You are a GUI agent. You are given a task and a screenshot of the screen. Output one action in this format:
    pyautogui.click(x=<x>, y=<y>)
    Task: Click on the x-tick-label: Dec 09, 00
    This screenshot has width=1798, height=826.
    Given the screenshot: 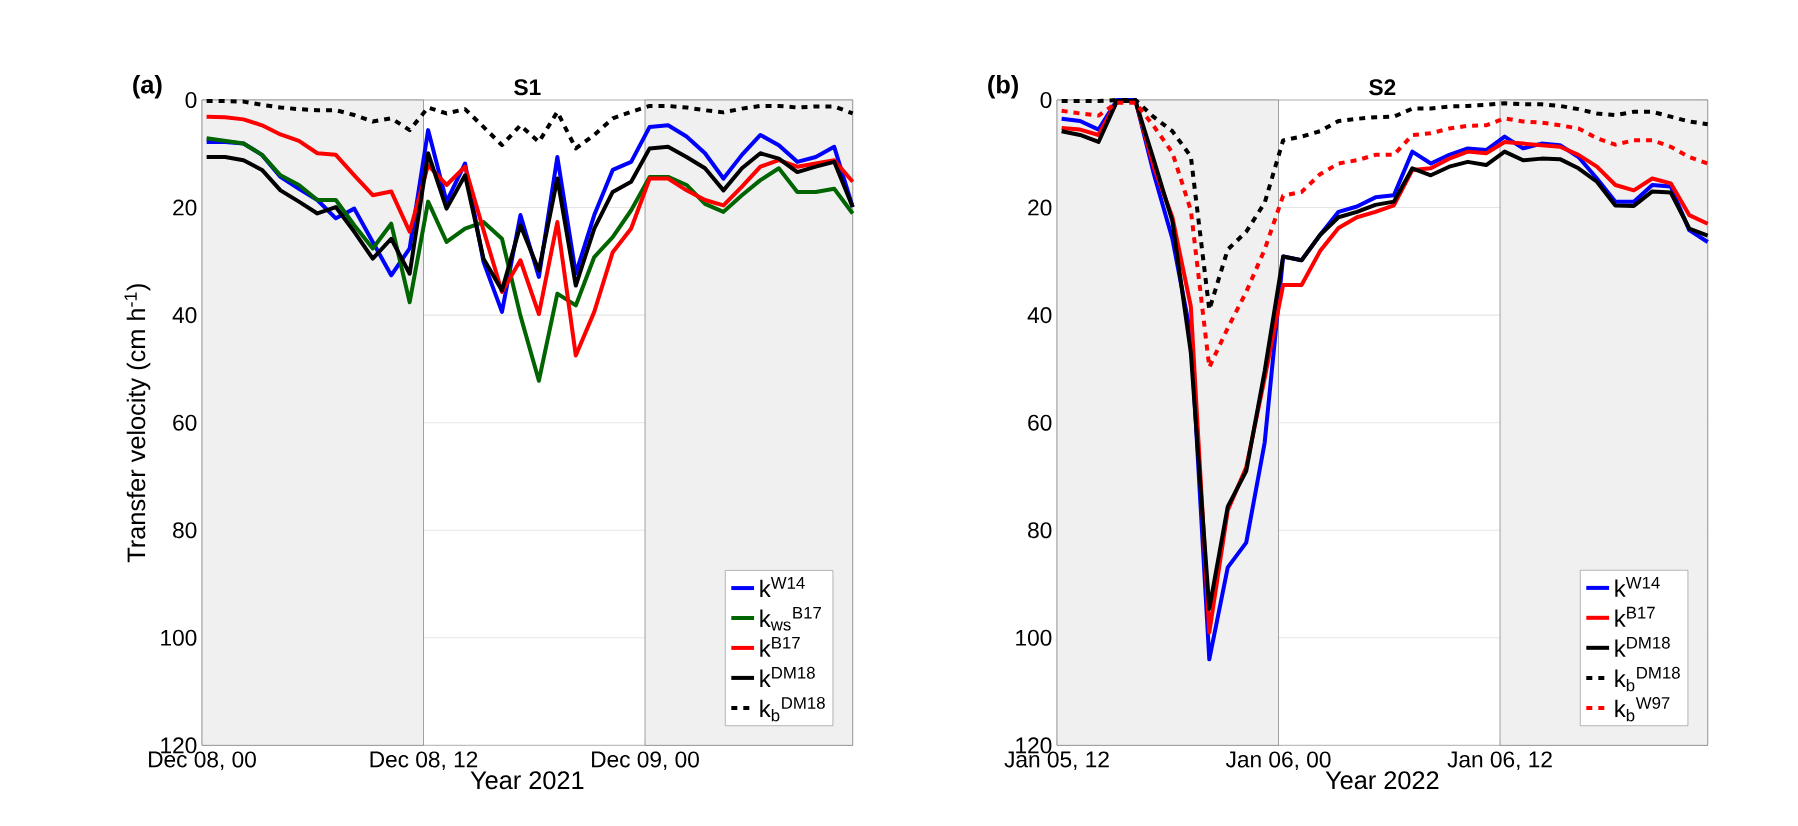 What is the action you would take?
    pyautogui.click(x=645, y=761)
    